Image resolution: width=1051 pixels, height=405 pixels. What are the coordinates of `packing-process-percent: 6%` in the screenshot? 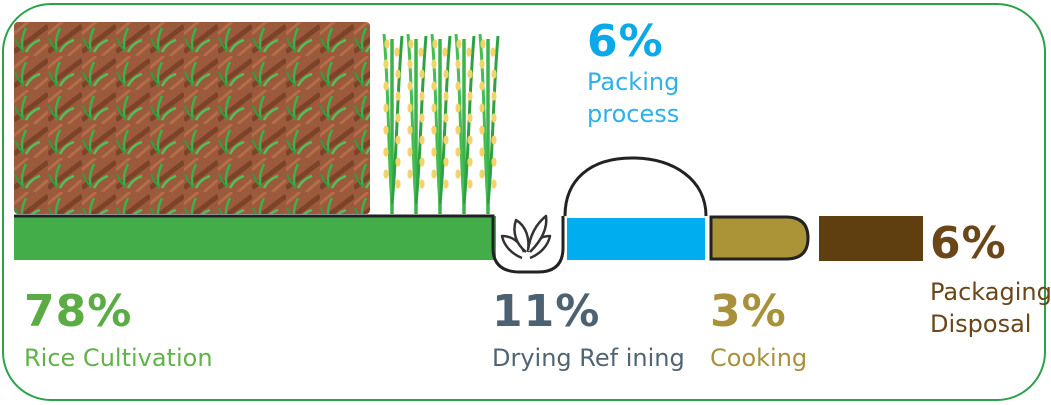 It's located at (625, 41).